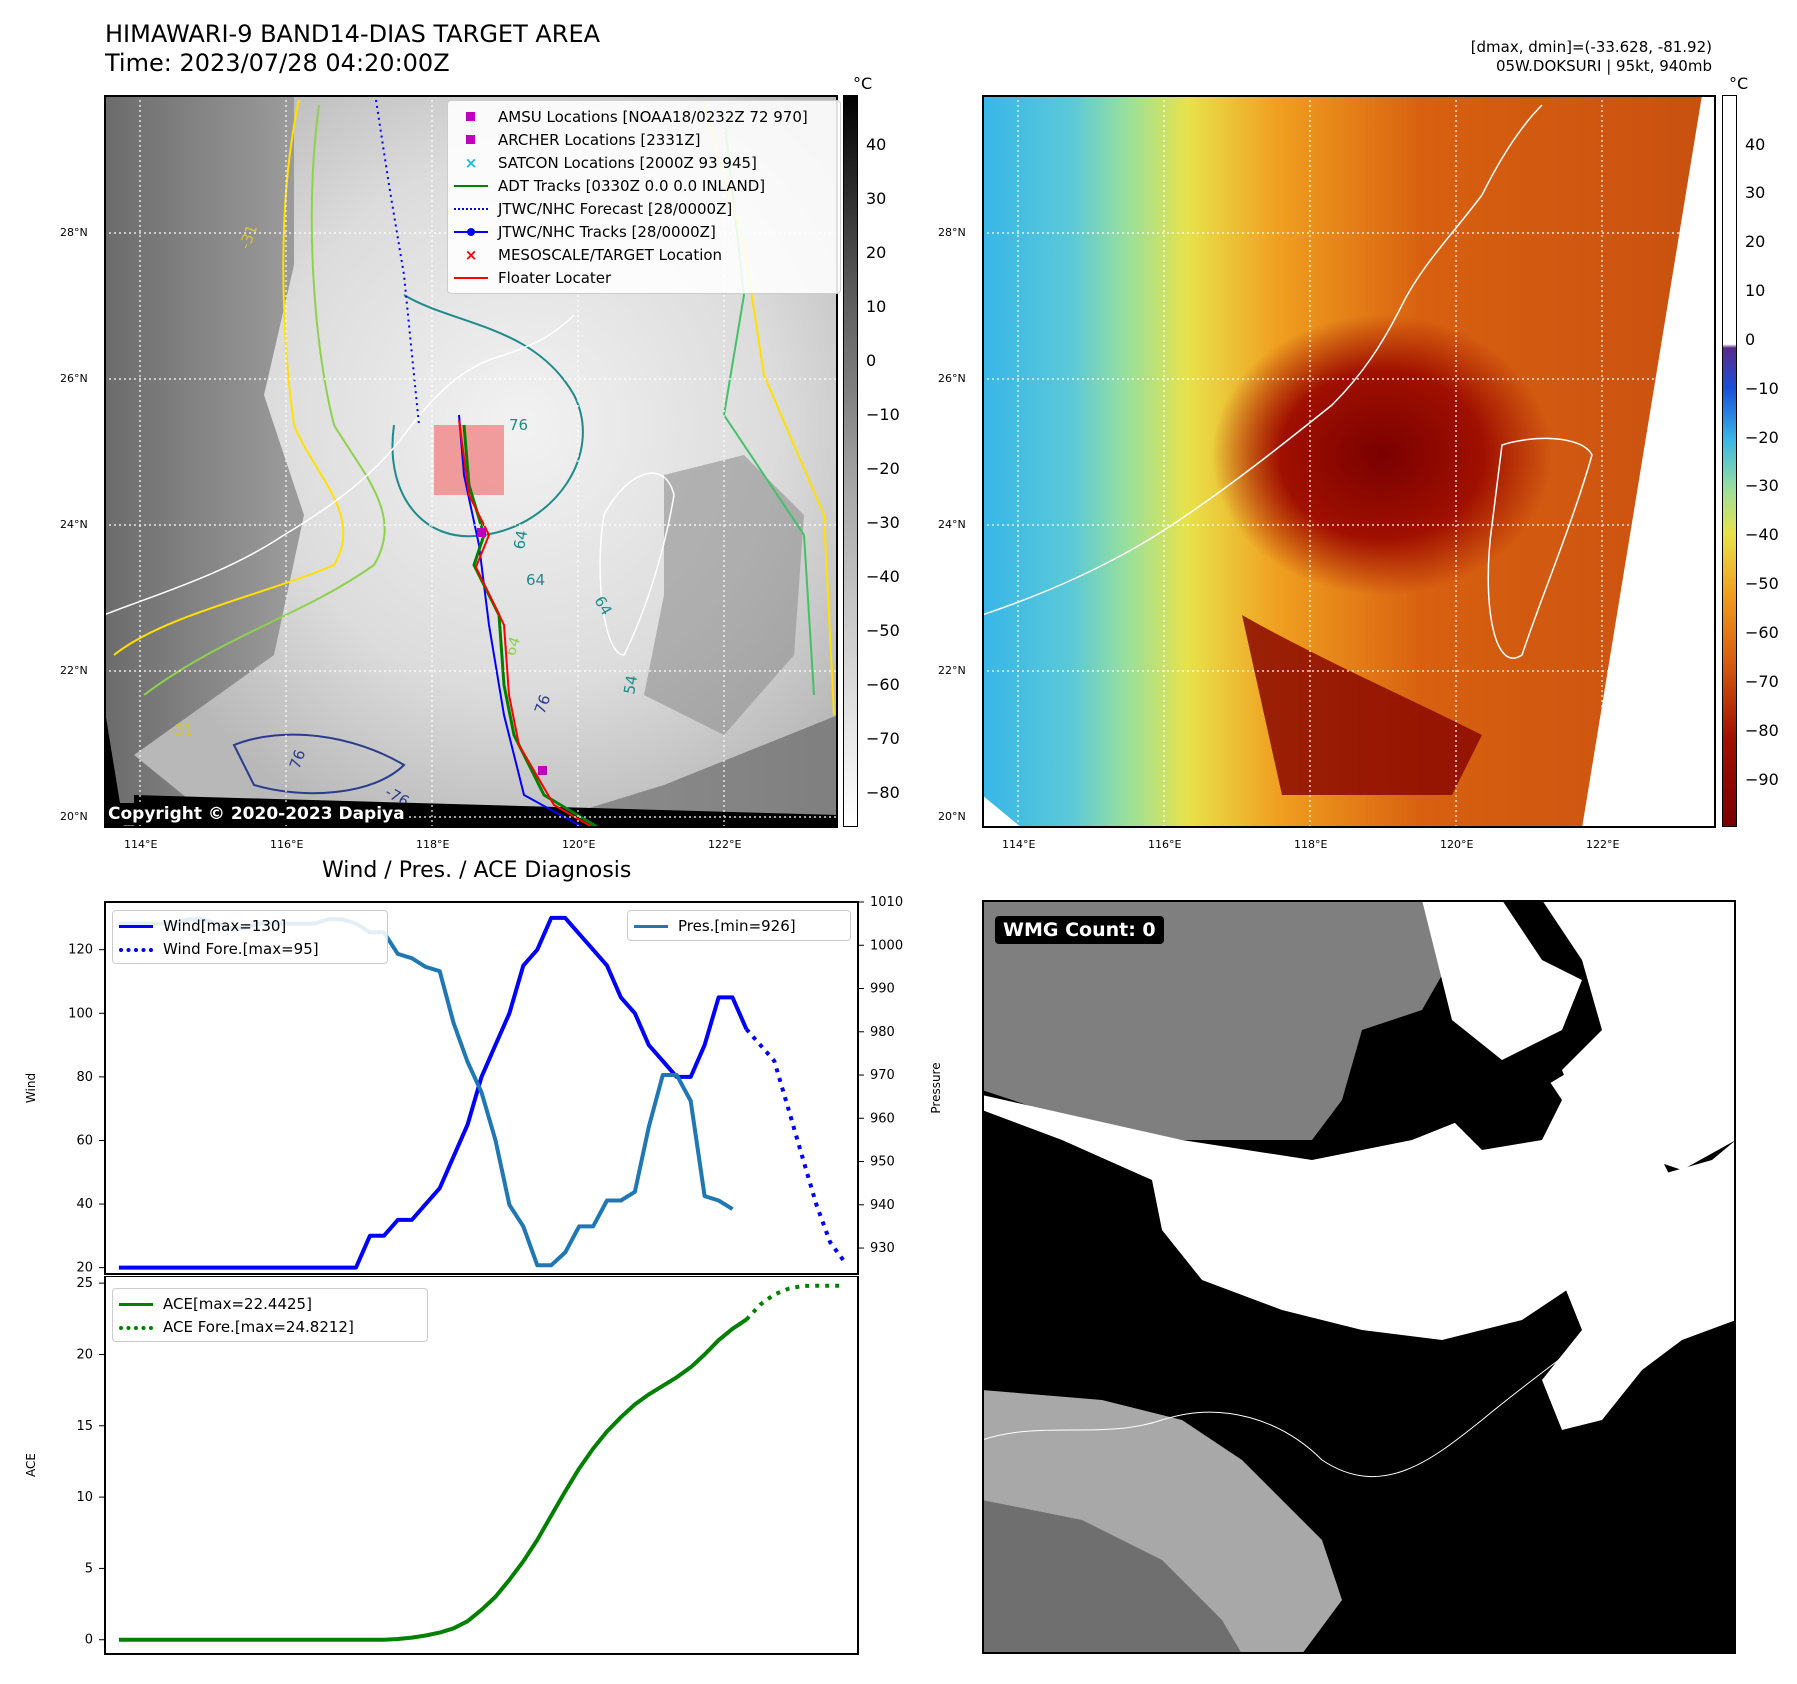  Describe the element at coordinates (84, 1204) in the screenshot. I see `y-tick-label: 40` at that location.